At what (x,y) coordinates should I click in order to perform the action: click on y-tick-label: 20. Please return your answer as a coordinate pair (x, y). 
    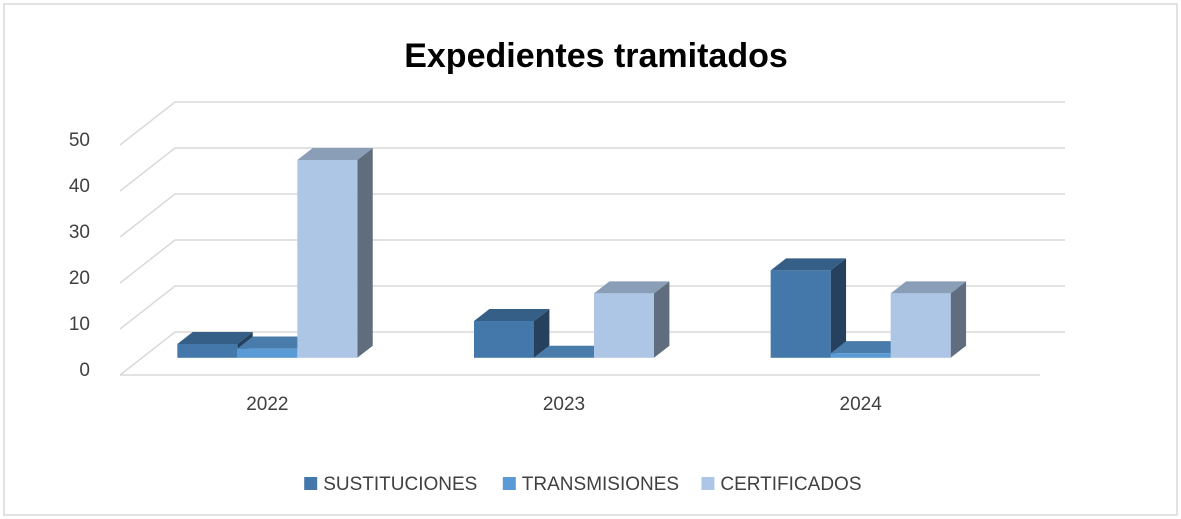
    Looking at the image, I should click on (79, 278).